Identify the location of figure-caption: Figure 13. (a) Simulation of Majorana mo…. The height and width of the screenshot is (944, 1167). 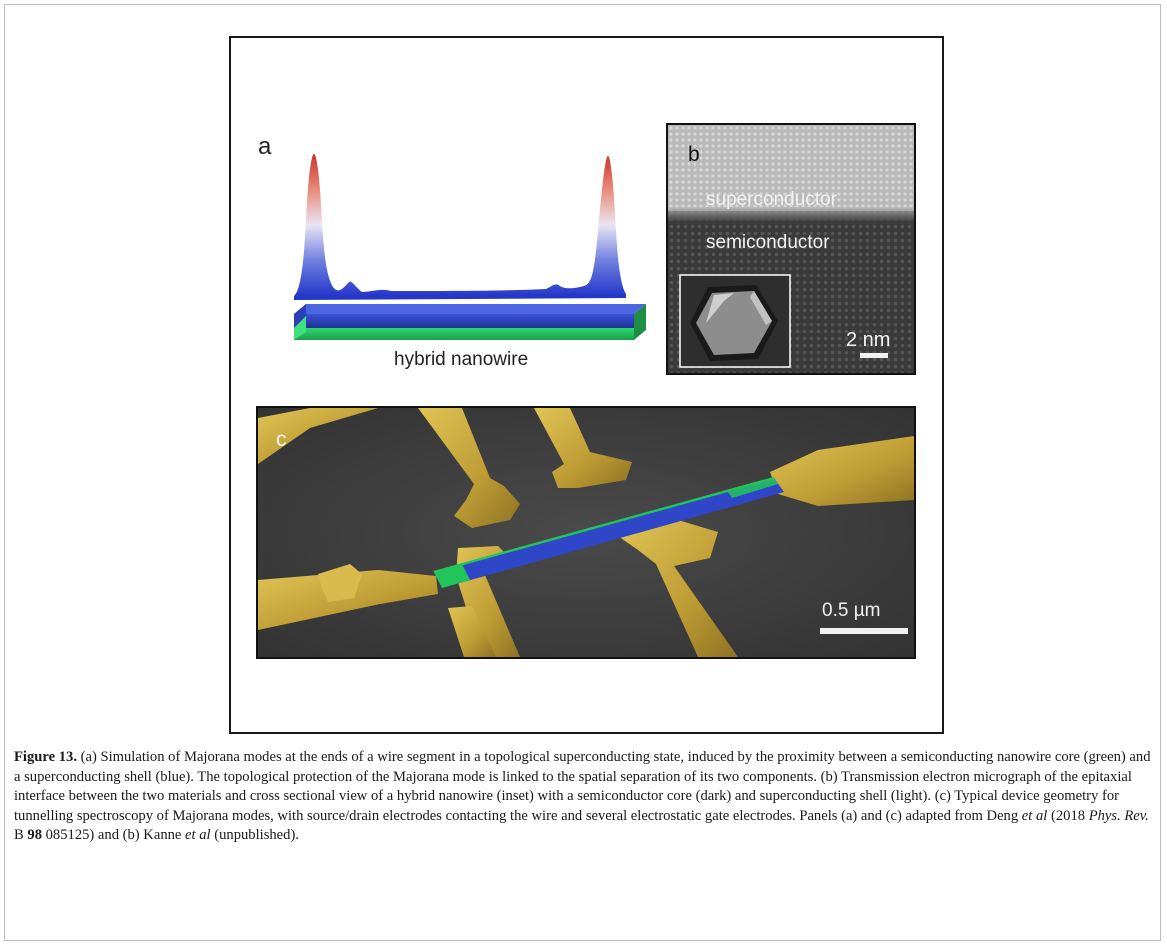
(584, 797).